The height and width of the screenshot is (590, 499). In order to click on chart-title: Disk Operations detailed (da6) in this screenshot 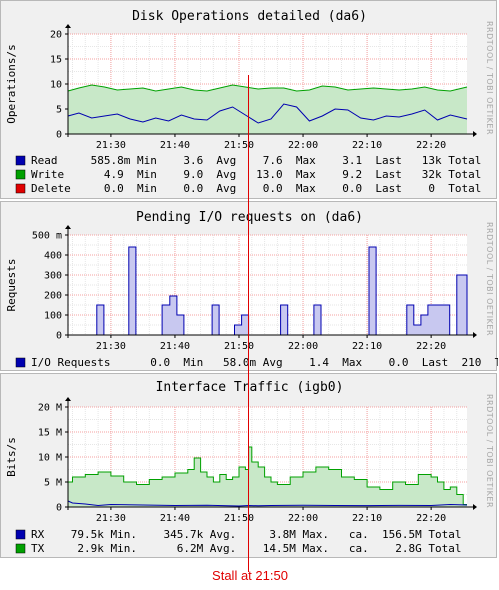, I will do `click(249, 16)`.